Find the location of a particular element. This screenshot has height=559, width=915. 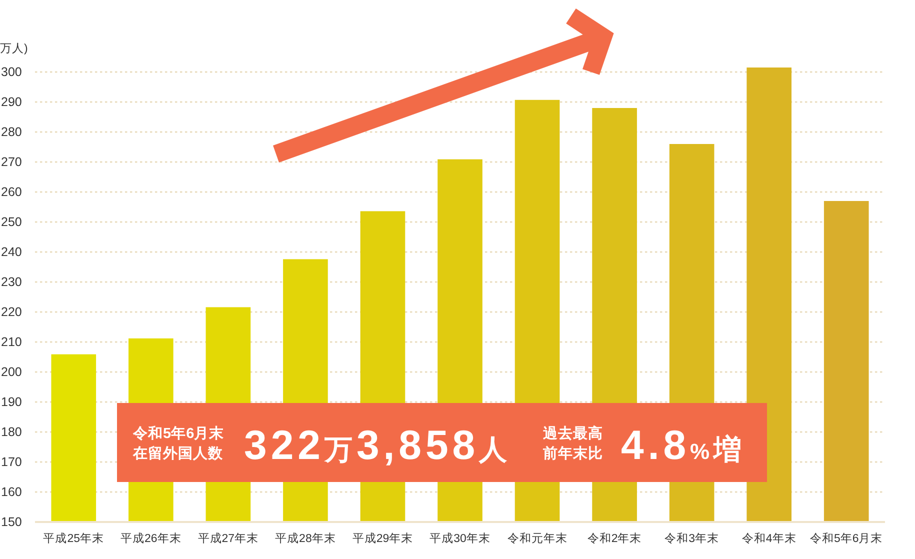

annotation: 在留外国人数 is located at coordinates (178, 453).